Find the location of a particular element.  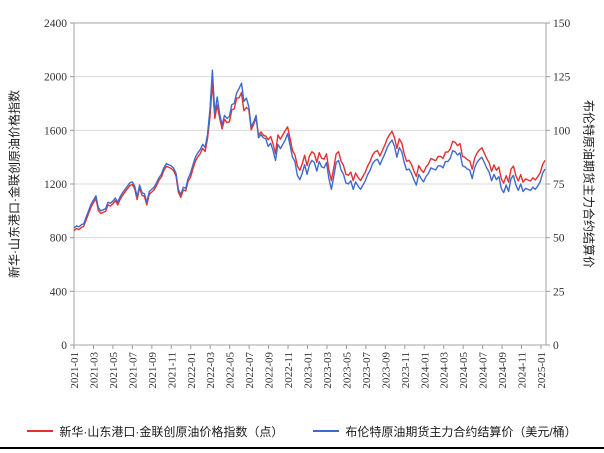

x-tick-label: 2023-03 is located at coordinates (328, 370).